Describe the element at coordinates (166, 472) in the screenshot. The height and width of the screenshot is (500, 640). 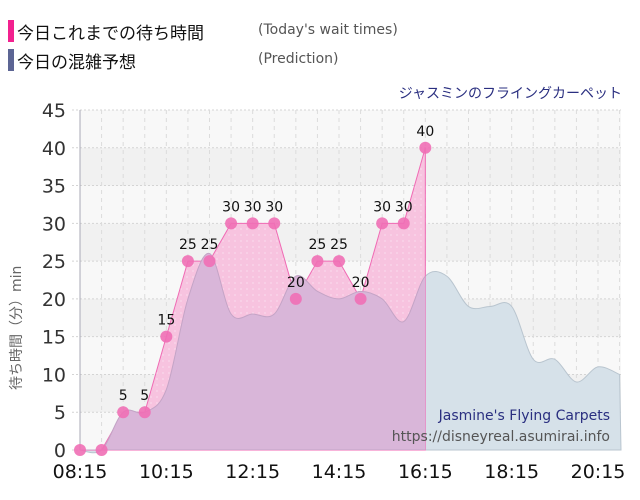
I see `x-tick-label: 10:15` at that location.